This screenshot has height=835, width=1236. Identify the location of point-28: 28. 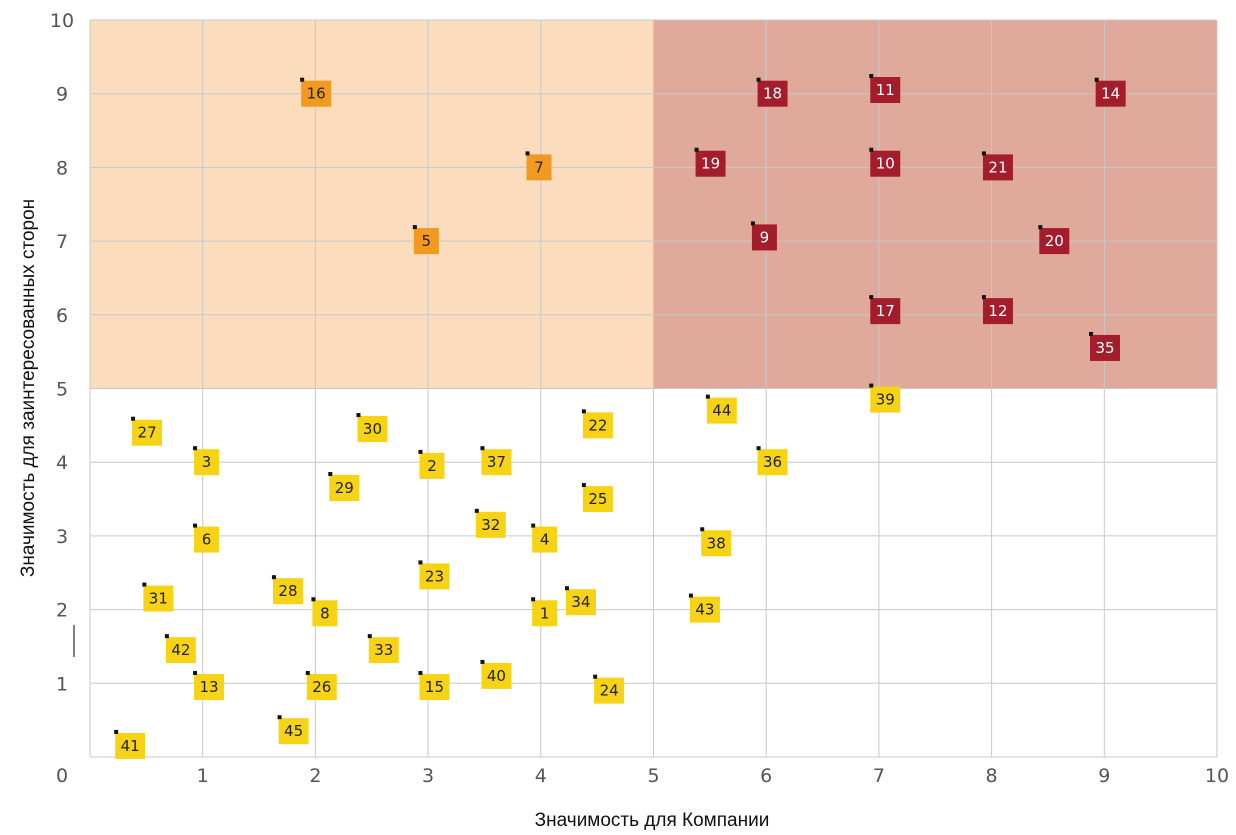
(287, 590).